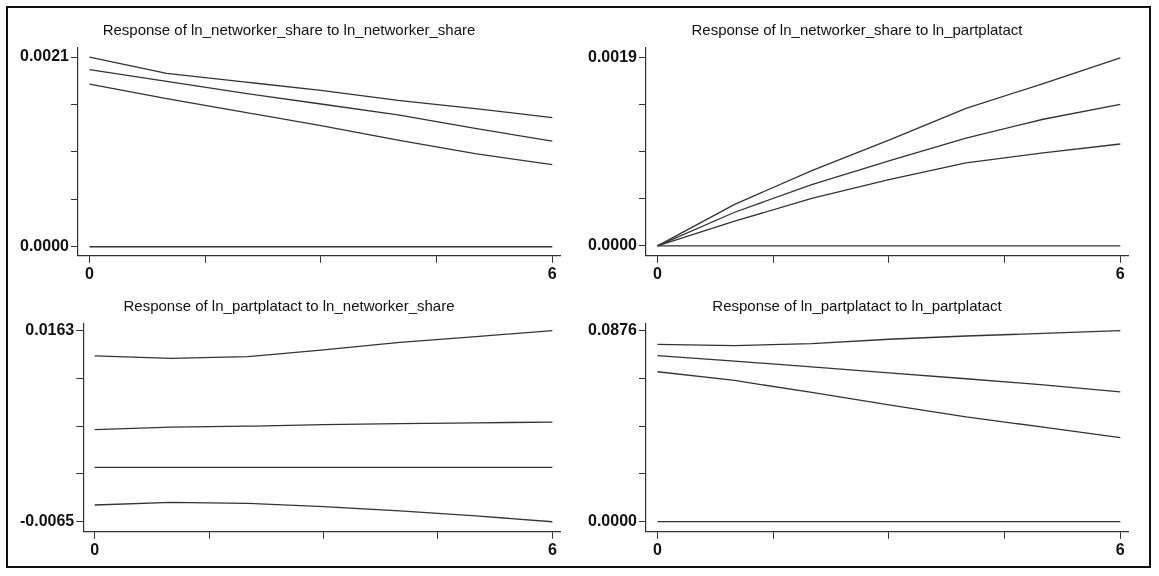 The height and width of the screenshot is (576, 1159). What do you see at coordinates (613, 57) in the screenshot?
I see `y-tick-label: 0.0019` at bounding box center [613, 57].